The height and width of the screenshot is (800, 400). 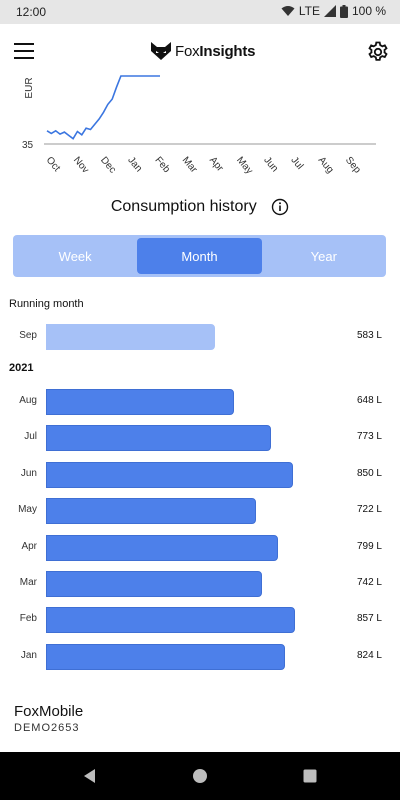 I want to click on bar-value-label: 722 L, so click(x=369, y=510).